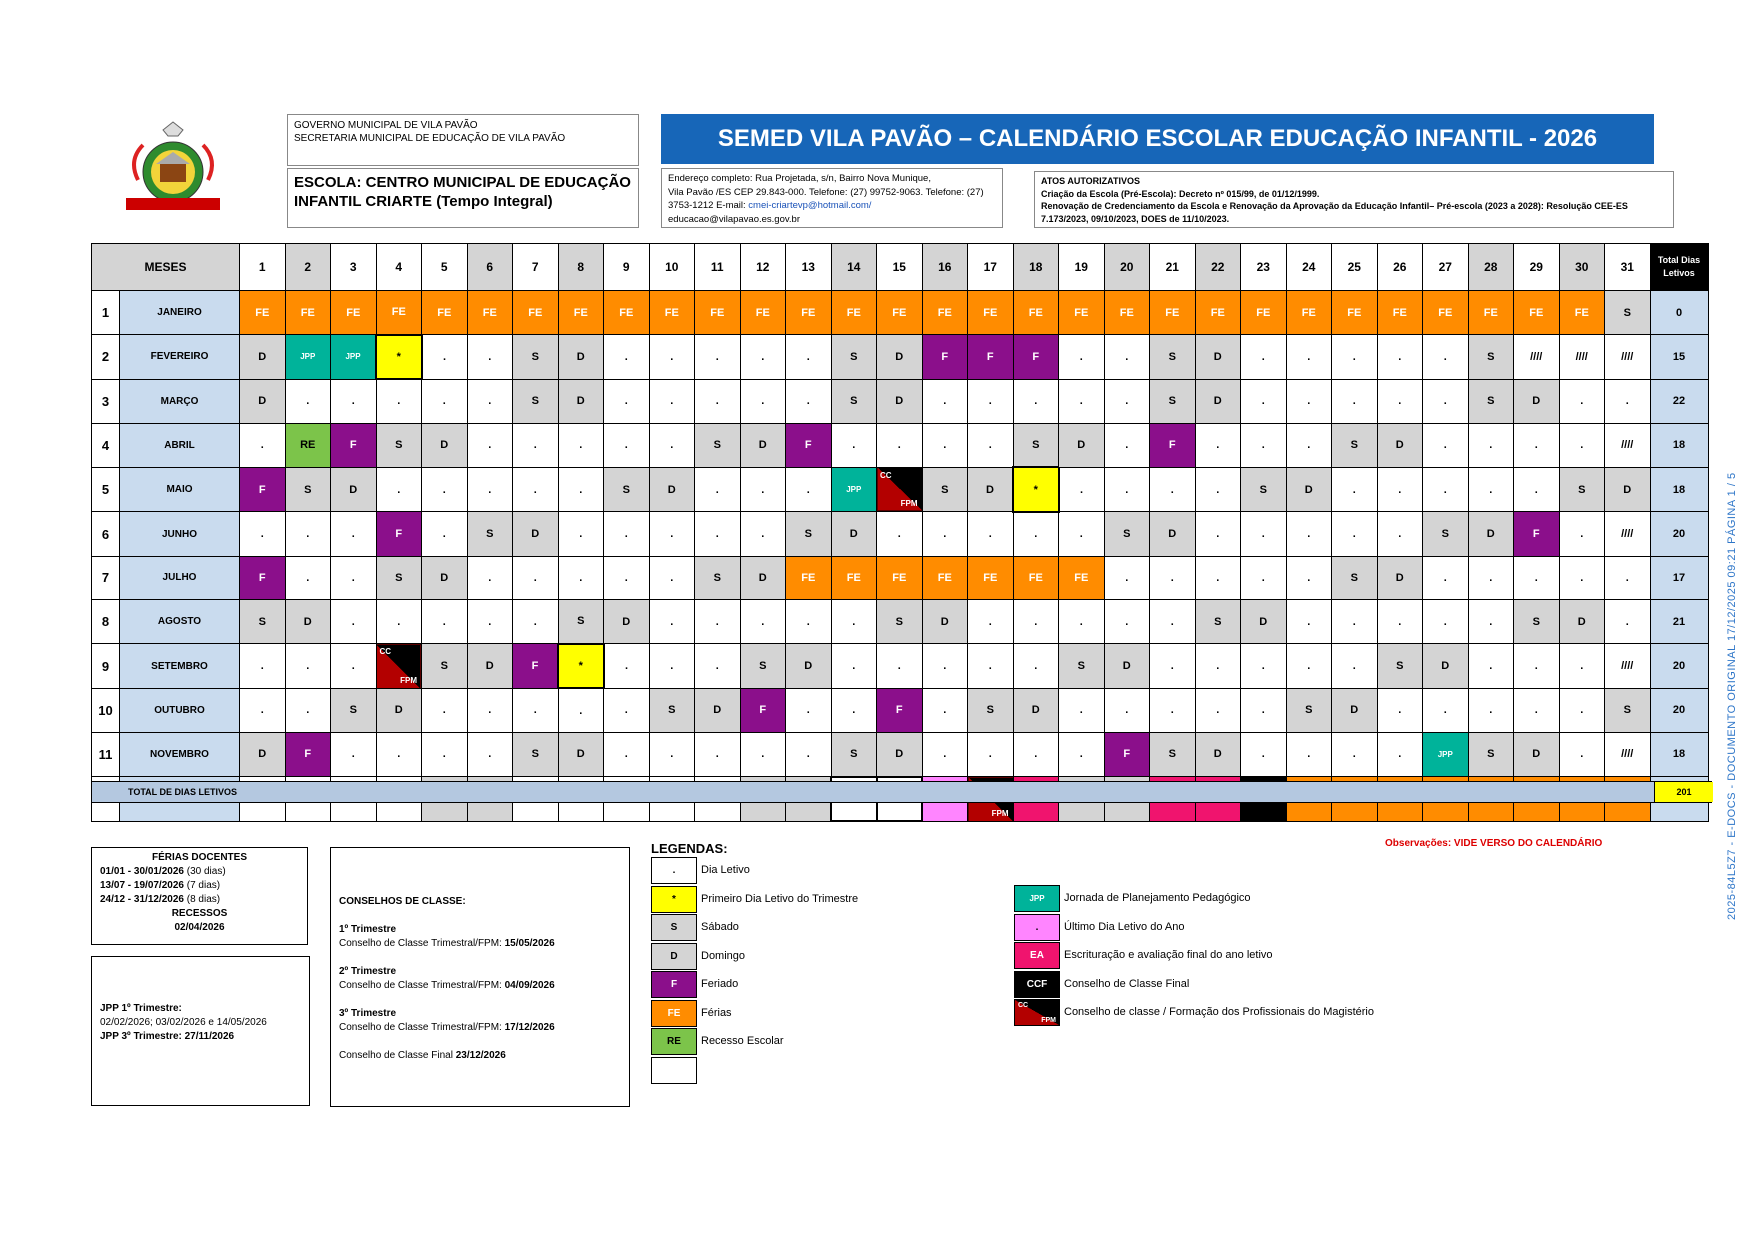 This screenshot has width=1754, height=1240. I want to click on day-header: 14, so click(853, 267).